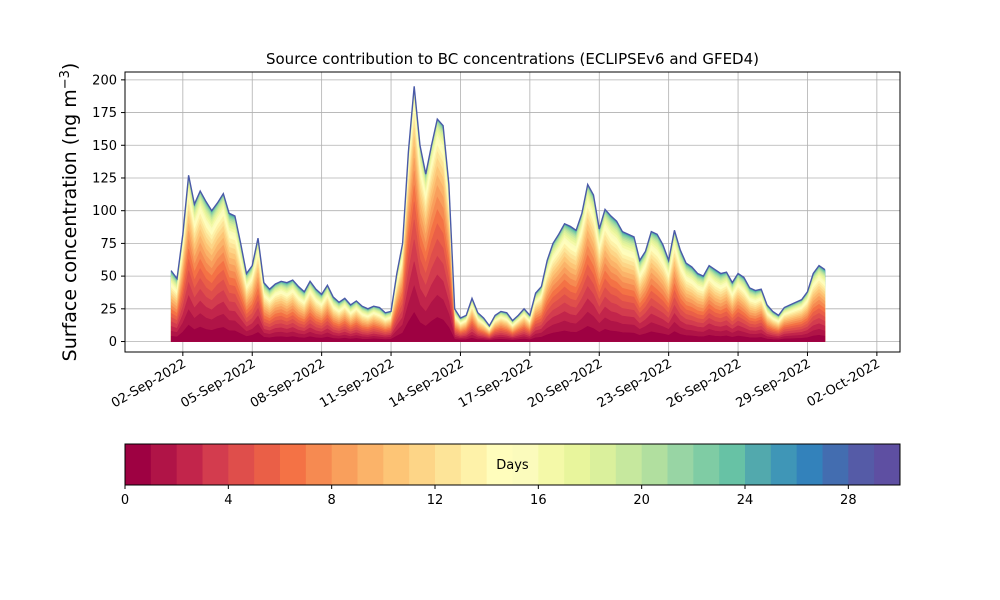 This screenshot has width=1000, height=600. I want to click on x-tick-label-10: 02-Oct-2022, so click(843, 383).